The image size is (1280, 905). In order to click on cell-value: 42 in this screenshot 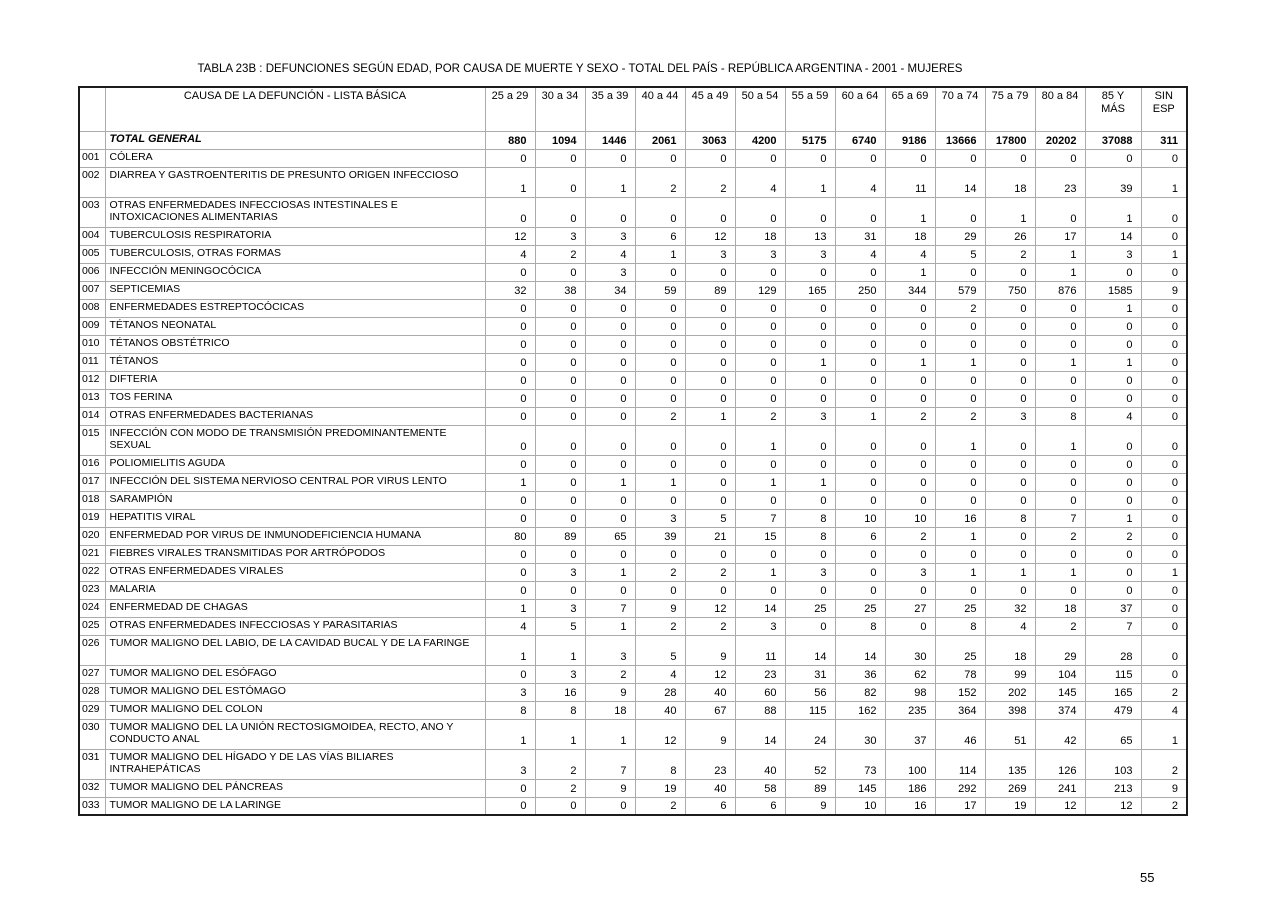, I will do `click(1060, 734)`.